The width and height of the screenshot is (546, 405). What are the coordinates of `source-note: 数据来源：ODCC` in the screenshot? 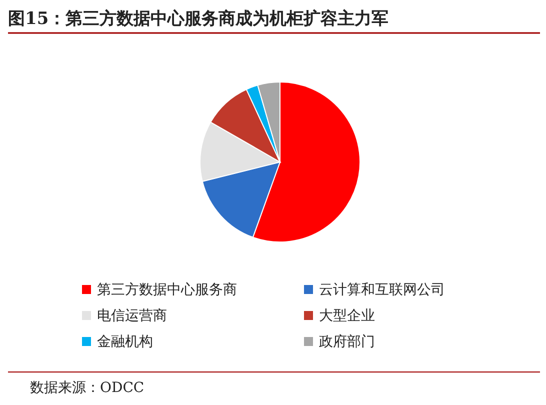 It's located at (87, 388).